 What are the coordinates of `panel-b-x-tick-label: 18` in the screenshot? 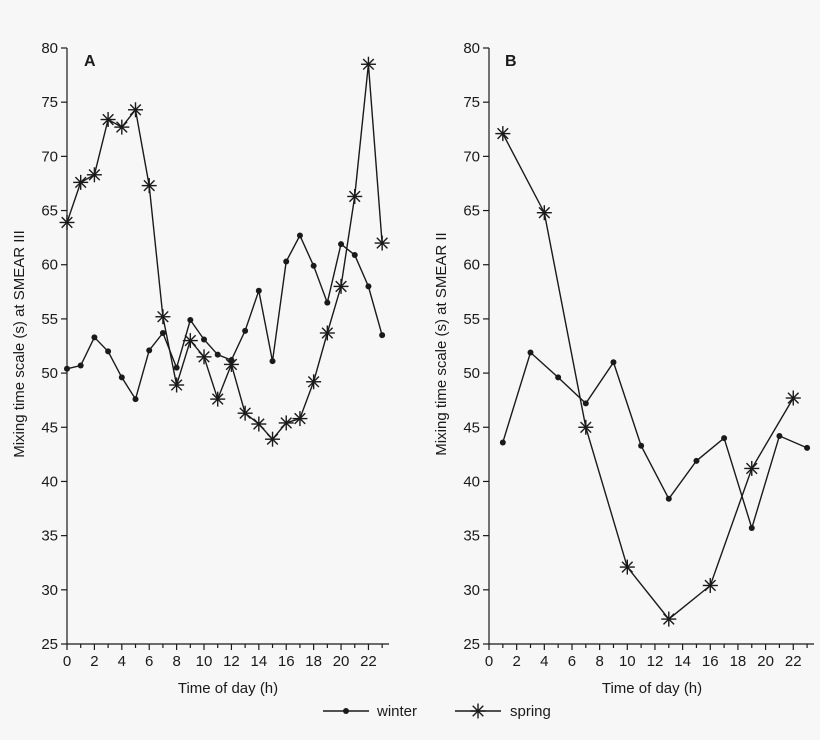 It's located at (738, 661).